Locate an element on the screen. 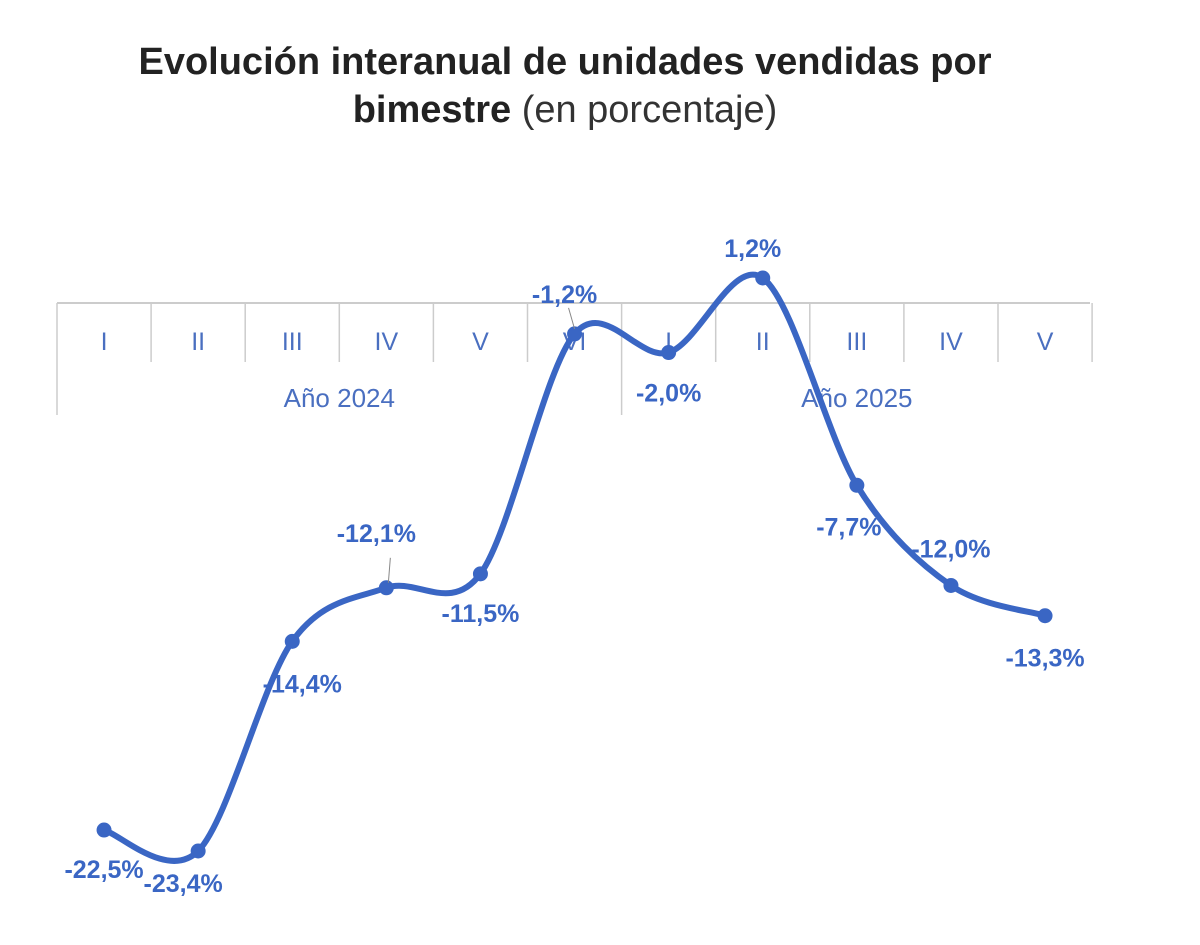  data-label: -22,5% is located at coordinates (103, 870).